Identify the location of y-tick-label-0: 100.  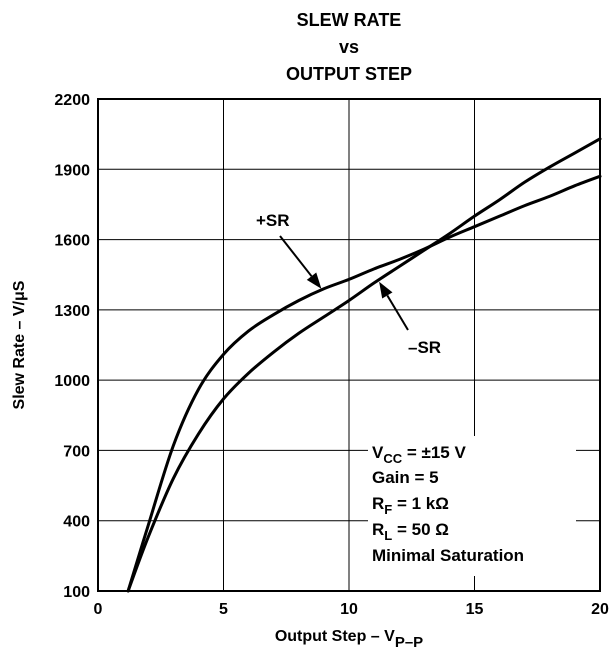
(76, 592).